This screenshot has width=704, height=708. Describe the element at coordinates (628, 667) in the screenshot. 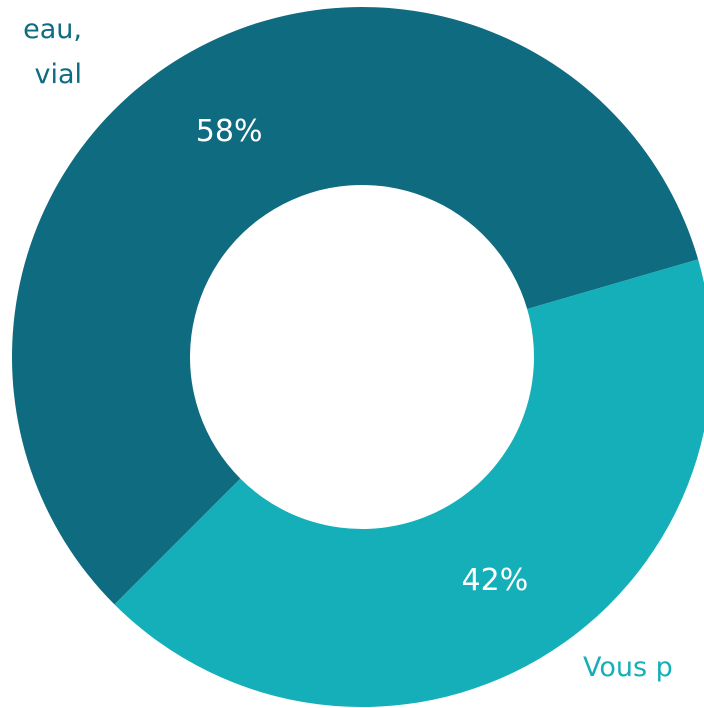

I see `category-label: Vous p` at that location.